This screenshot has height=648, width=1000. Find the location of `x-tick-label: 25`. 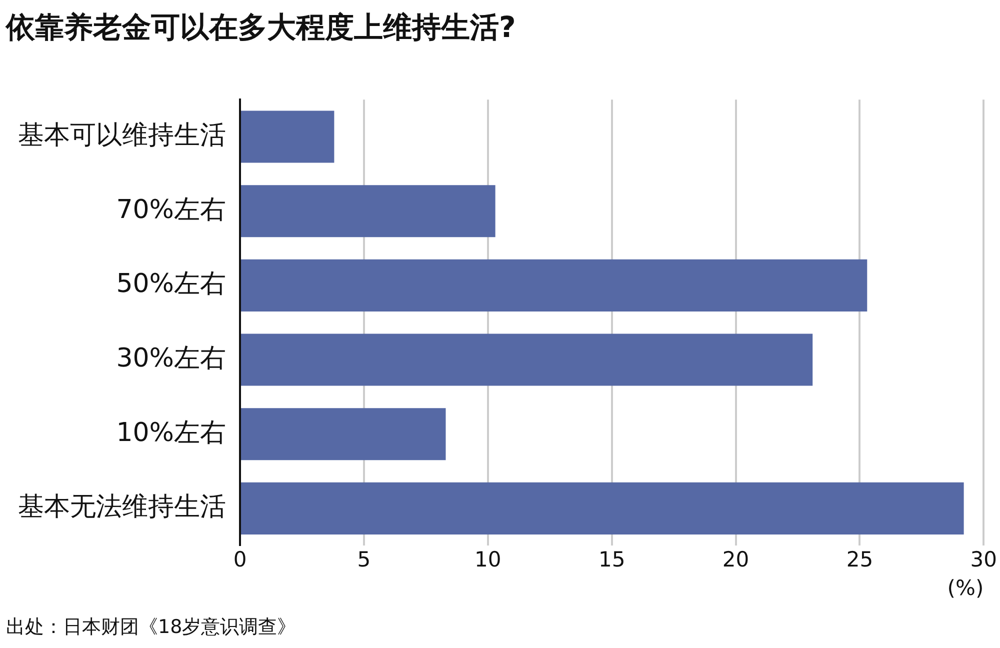

x-tick-label: 25 is located at coordinates (860, 560).